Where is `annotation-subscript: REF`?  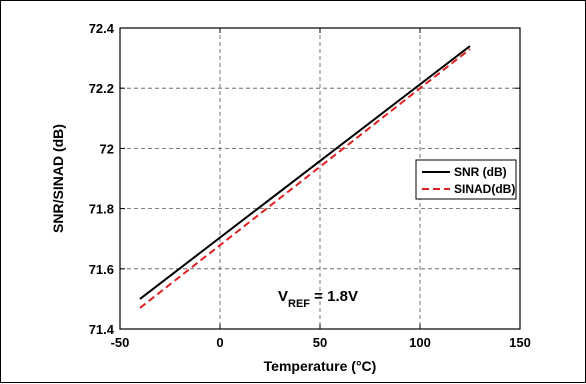 annotation-subscript: REF is located at coordinates (299, 304).